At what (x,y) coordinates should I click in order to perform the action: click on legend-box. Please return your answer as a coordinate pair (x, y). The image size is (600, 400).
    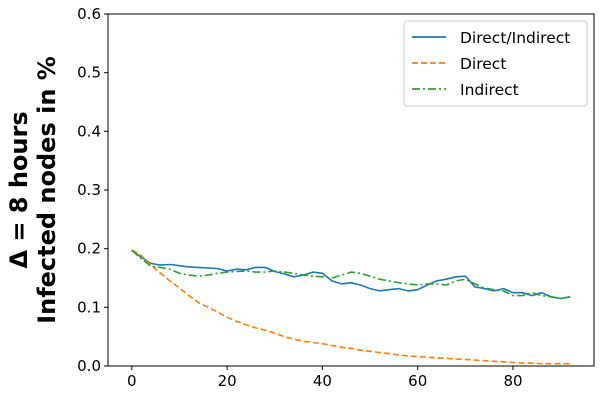
    Looking at the image, I should click on (495, 63).